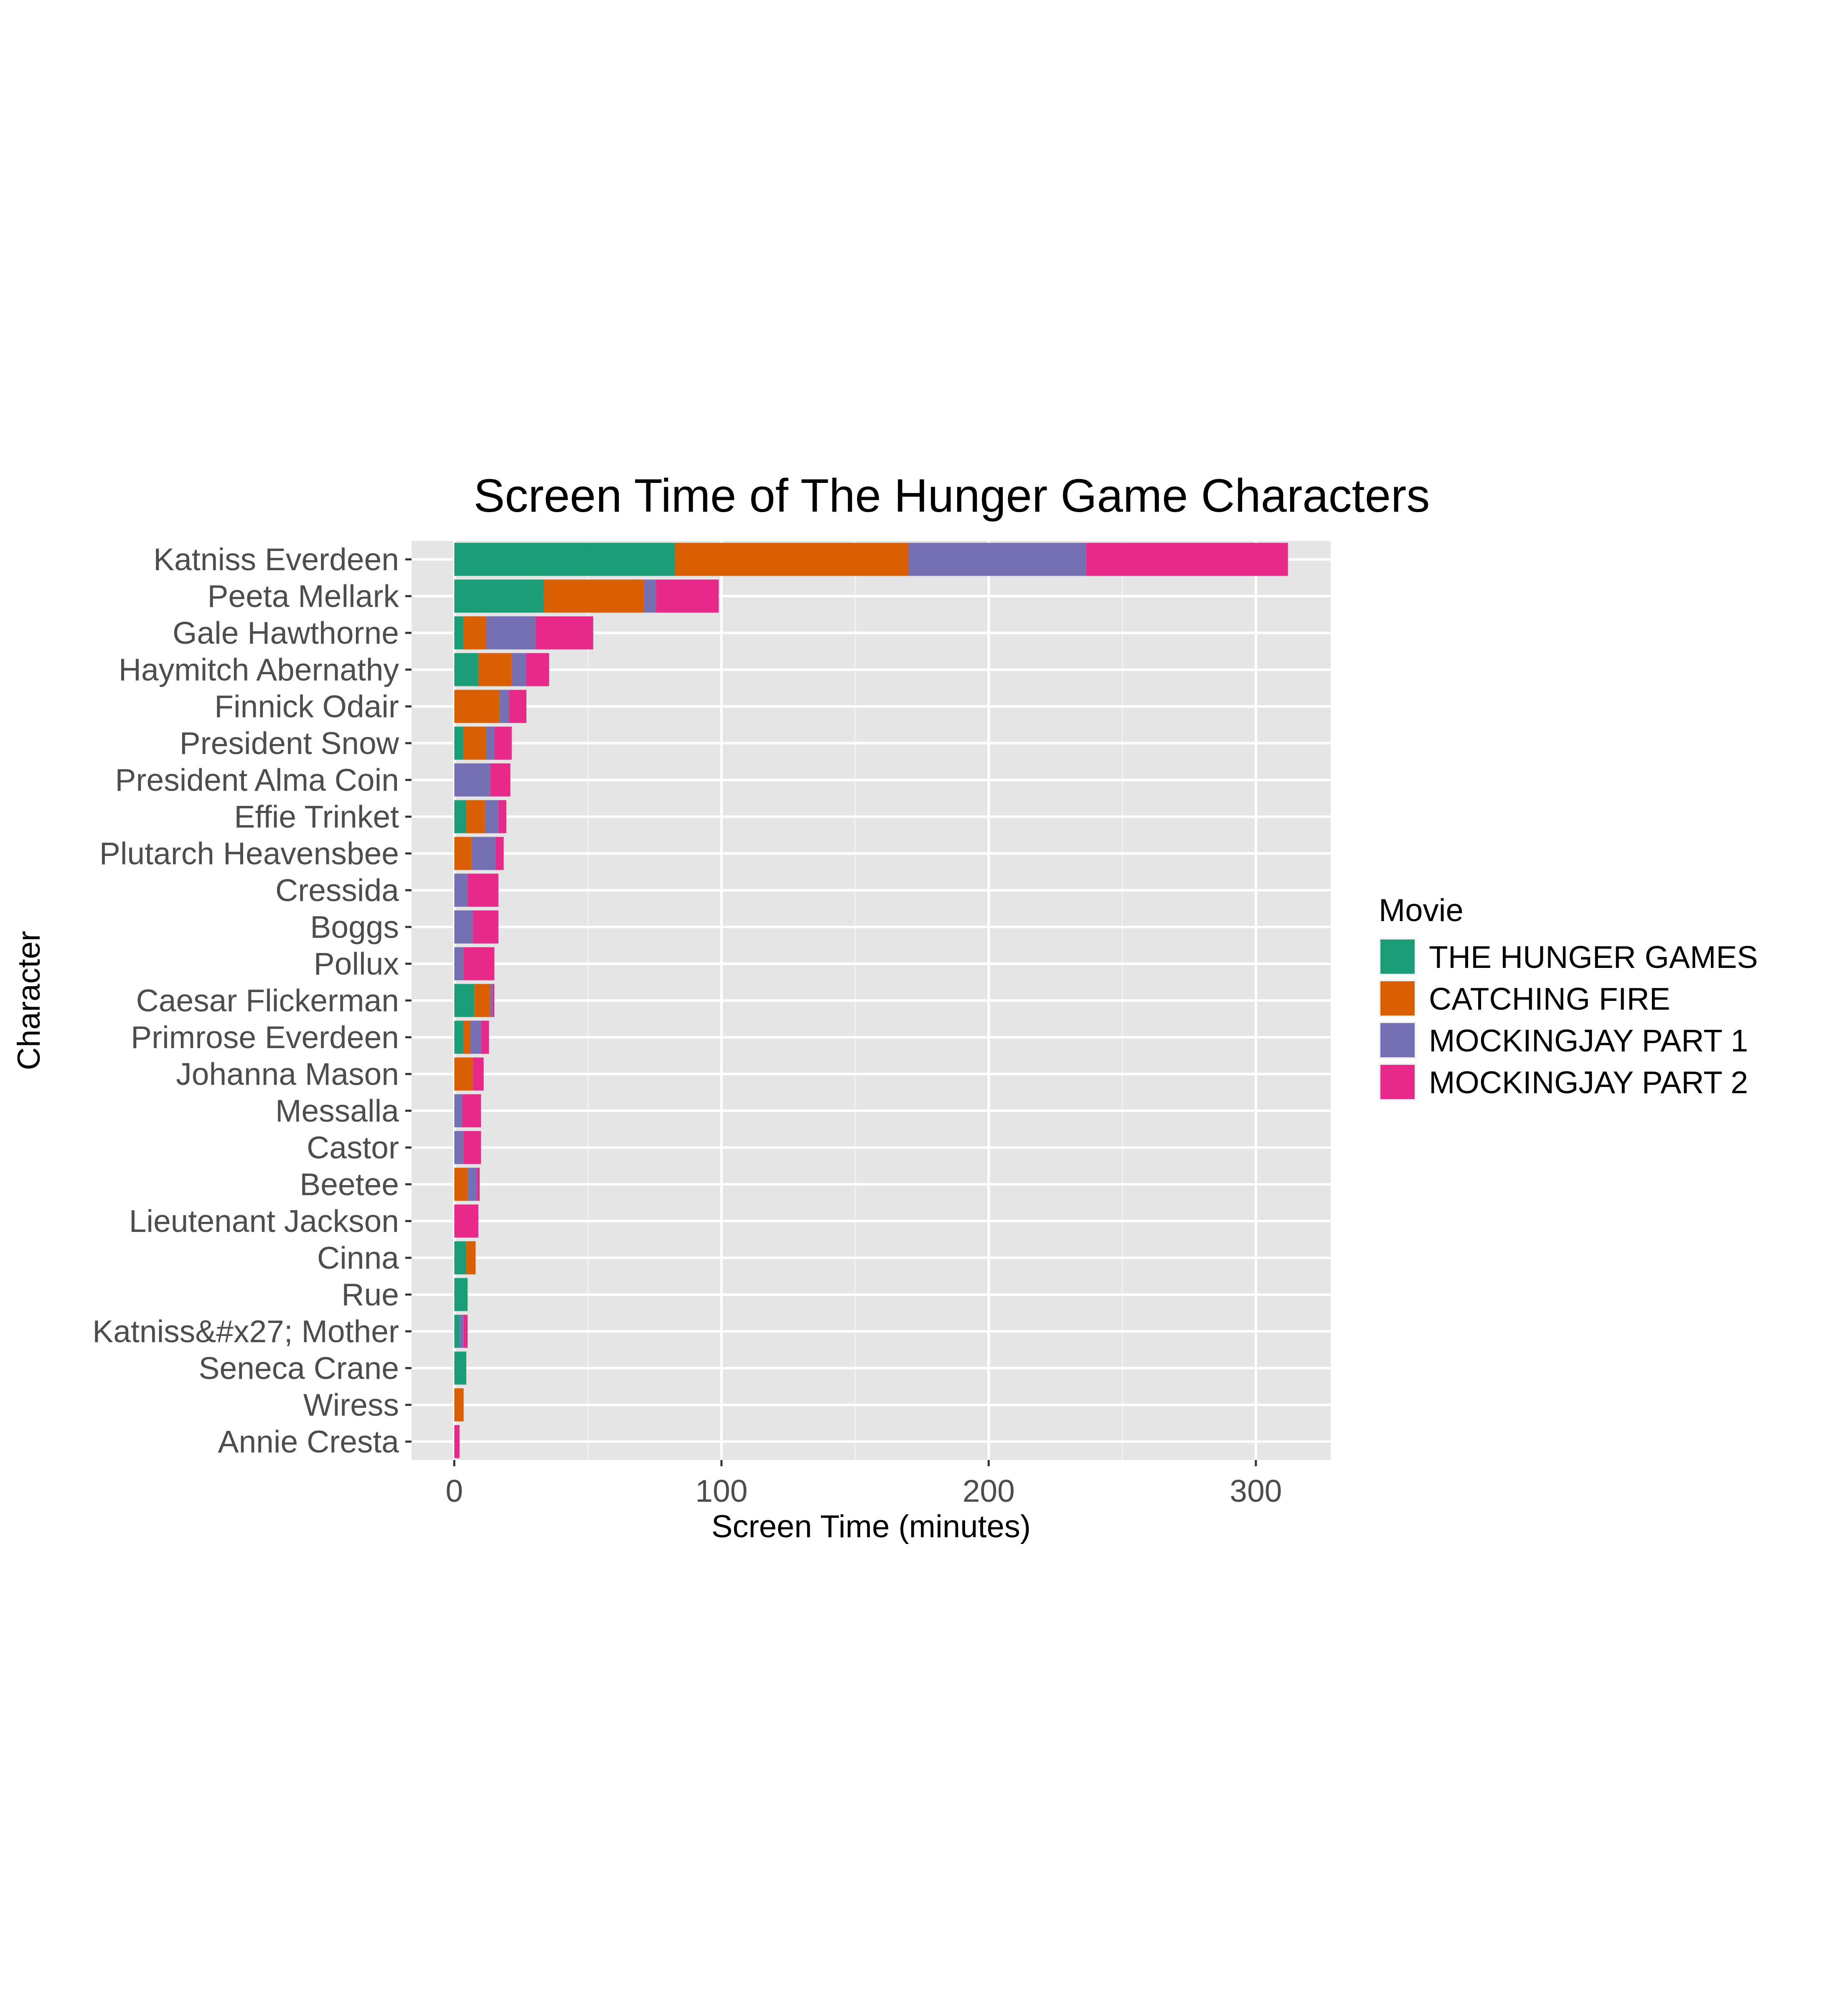 The image size is (1822, 2016). What do you see at coordinates (29, 1000) in the screenshot?
I see `y-axis-label: Character` at bounding box center [29, 1000].